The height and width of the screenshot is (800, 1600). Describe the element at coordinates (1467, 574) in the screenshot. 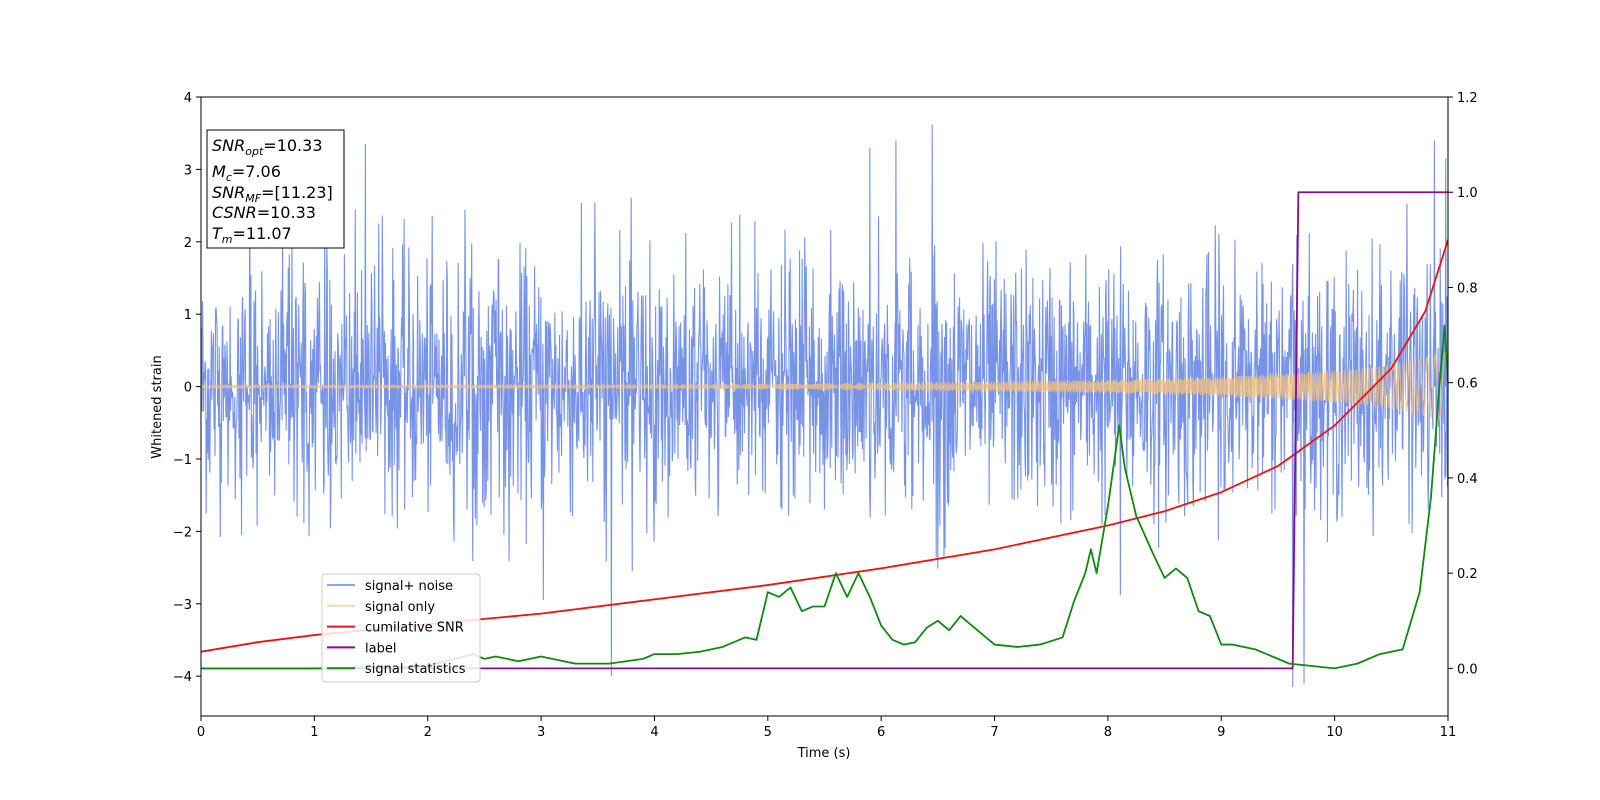

I see `y-right-tick-label: 0.2` at that location.